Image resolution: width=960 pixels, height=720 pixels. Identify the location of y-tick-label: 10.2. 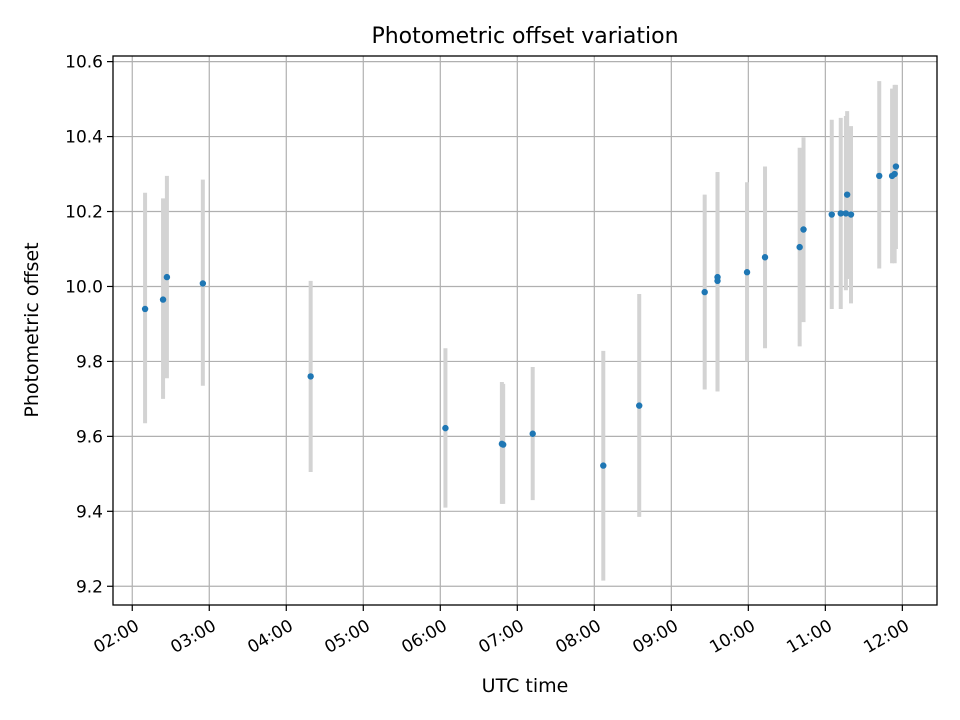
(84, 213).